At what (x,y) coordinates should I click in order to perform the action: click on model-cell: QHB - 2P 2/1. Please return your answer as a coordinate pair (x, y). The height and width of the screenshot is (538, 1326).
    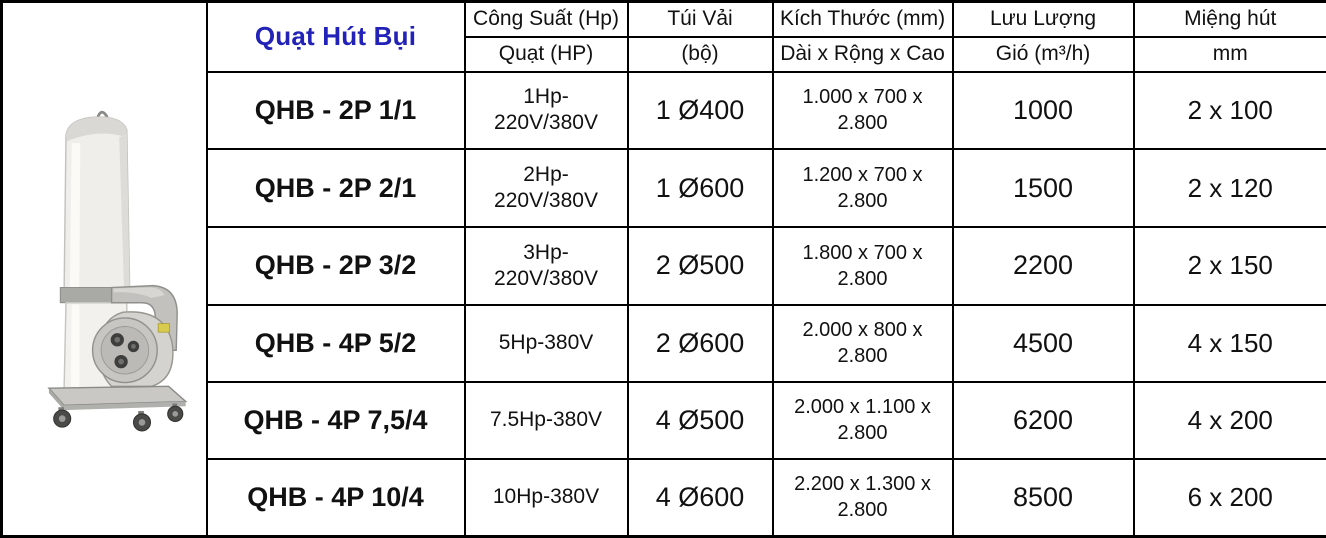
    Looking at the image, I should click on (335, 188).